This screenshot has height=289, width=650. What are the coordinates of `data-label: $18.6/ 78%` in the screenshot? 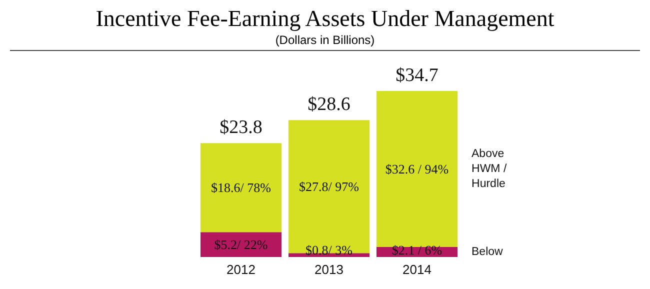 It's located at (241, 188).